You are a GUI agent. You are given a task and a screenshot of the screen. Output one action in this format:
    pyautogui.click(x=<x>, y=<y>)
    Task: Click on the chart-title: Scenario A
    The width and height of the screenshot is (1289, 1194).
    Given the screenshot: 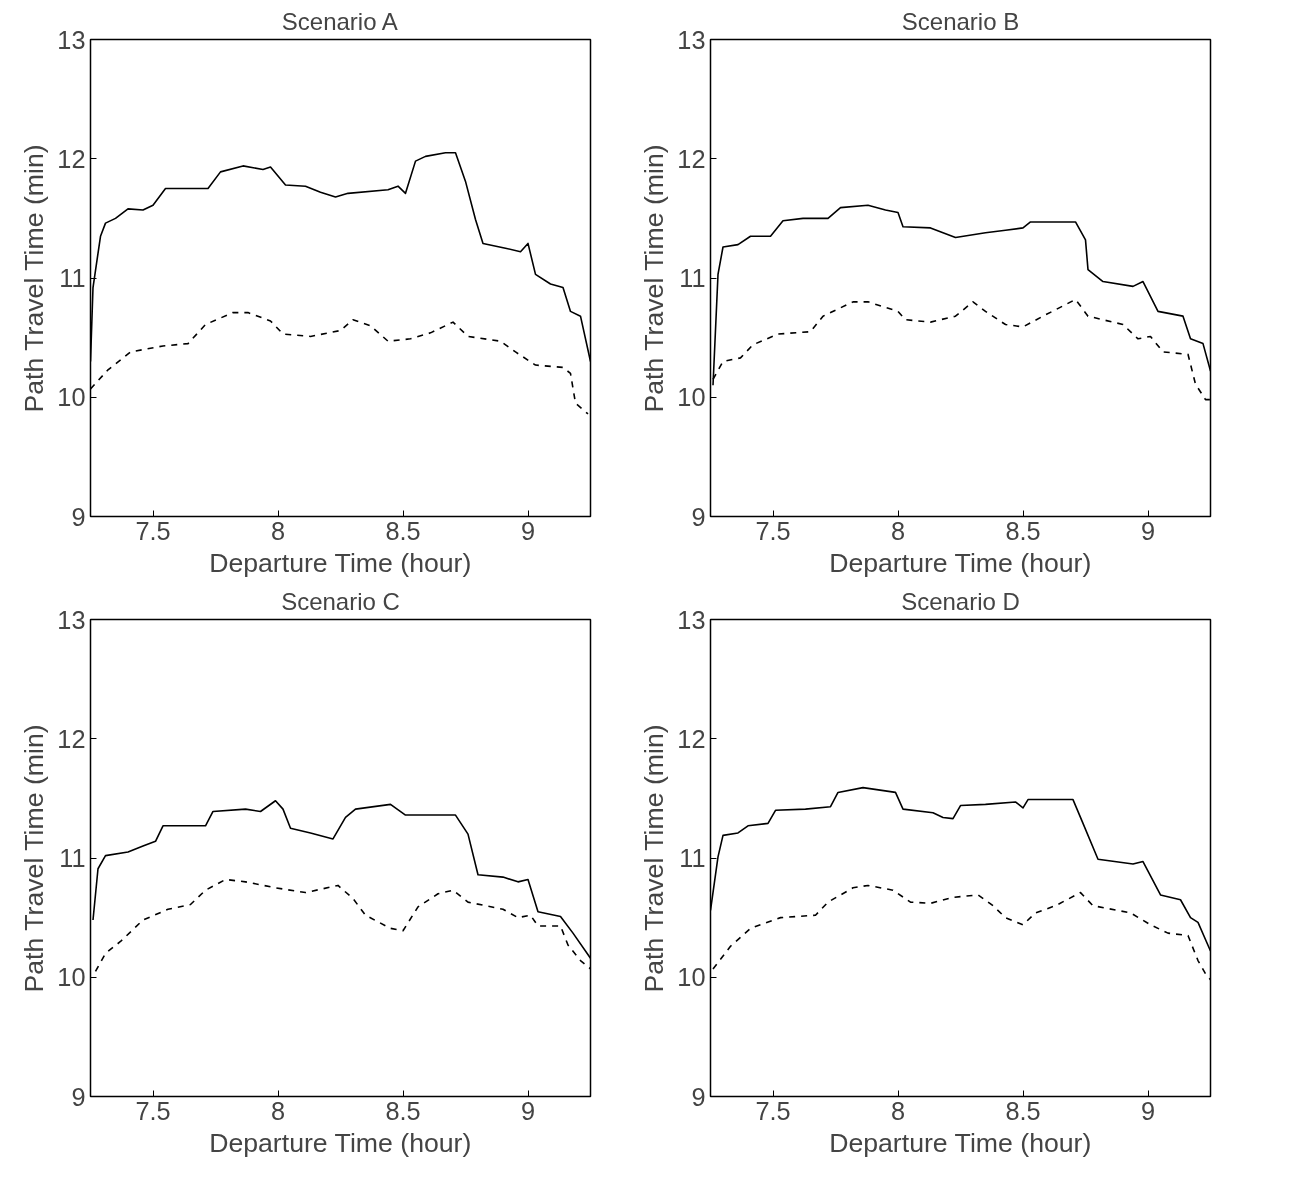 What is the action you would take?
    pyautogui.click(x=339, y=21)
    